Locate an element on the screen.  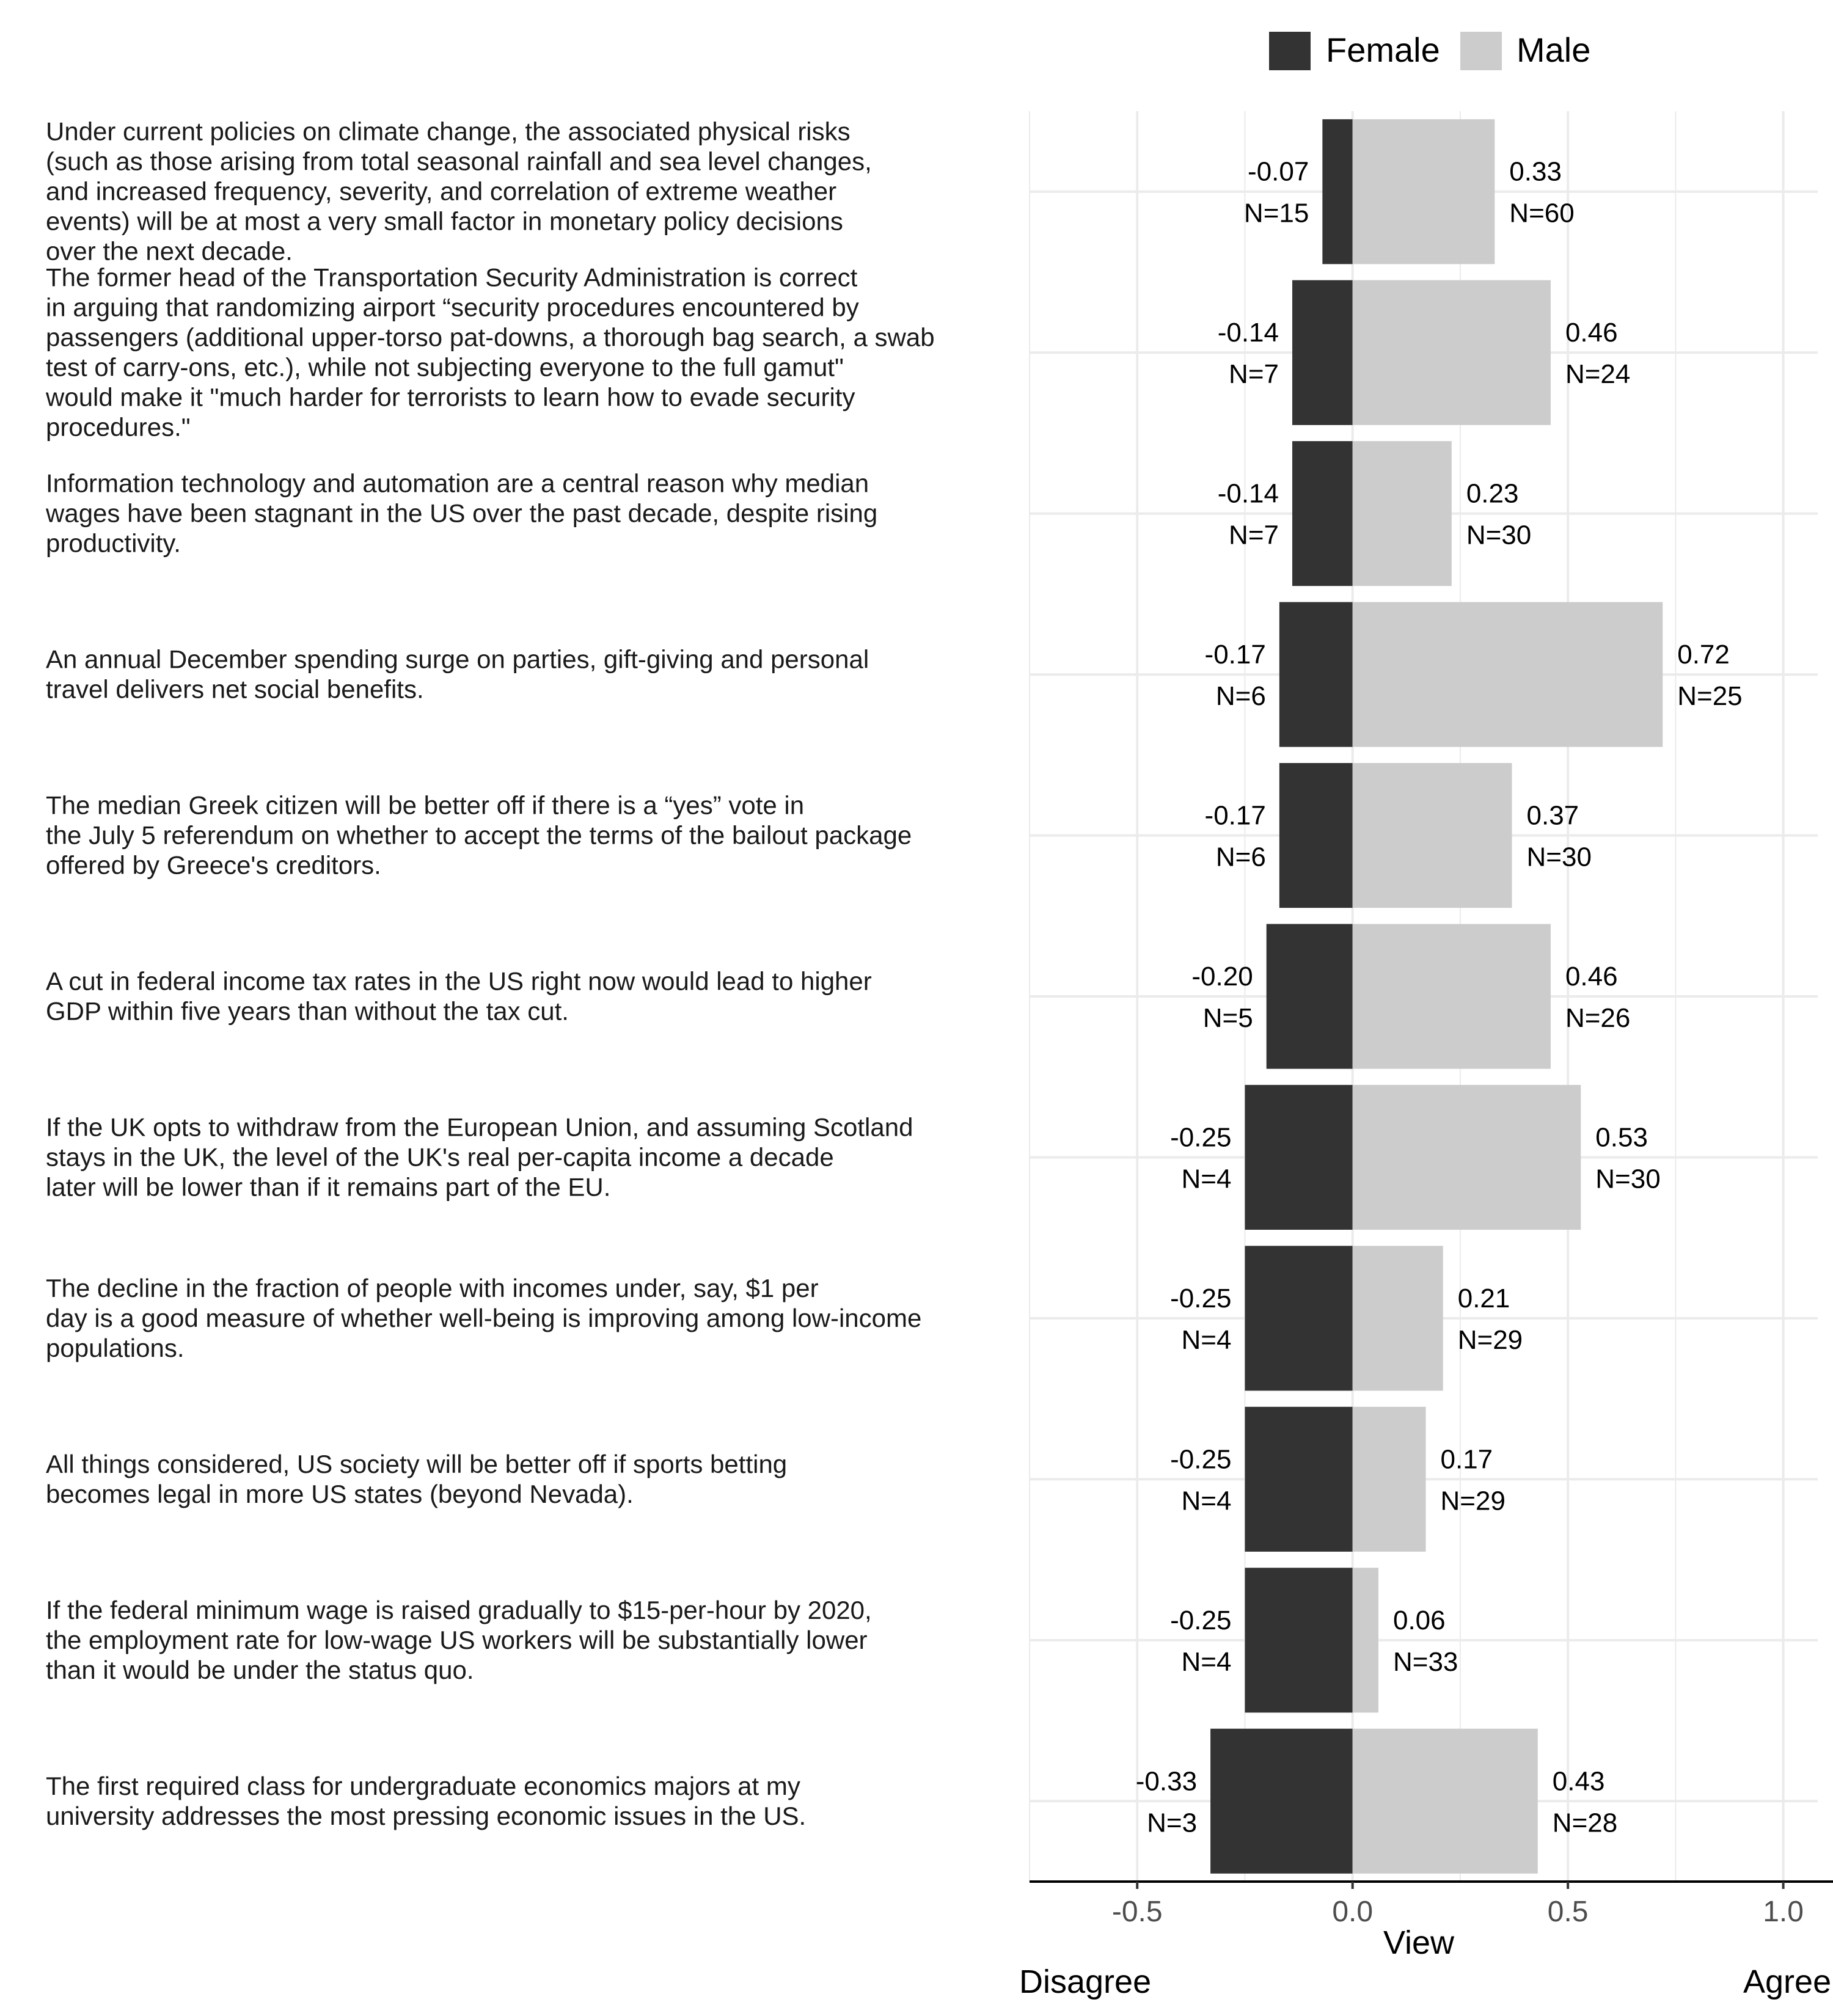
value-label-male: 0.53 is located at coordinates (1621, 1137).